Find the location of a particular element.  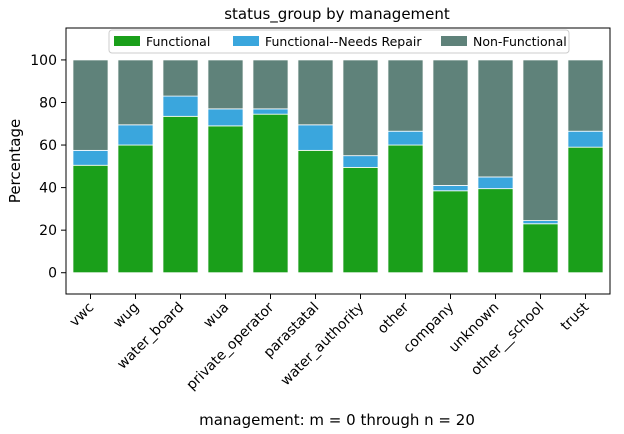

x-tick-label: water_authority is located at coordinates (323, 345).